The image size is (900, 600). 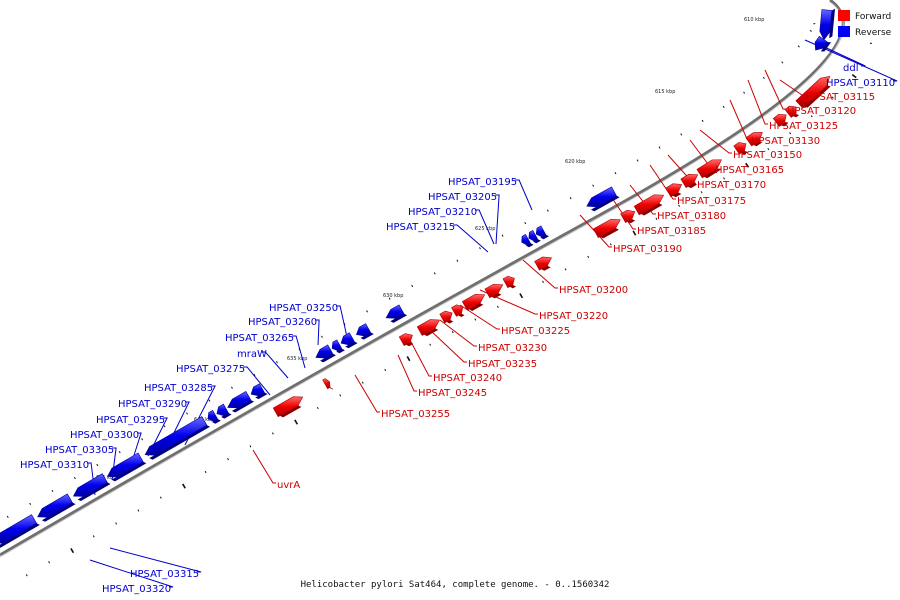 What do you see at coordinates (130, 420) in the screenshot?
I see `reverse-gene-label: HPSAT_03295` at bounding box center [130, 420].